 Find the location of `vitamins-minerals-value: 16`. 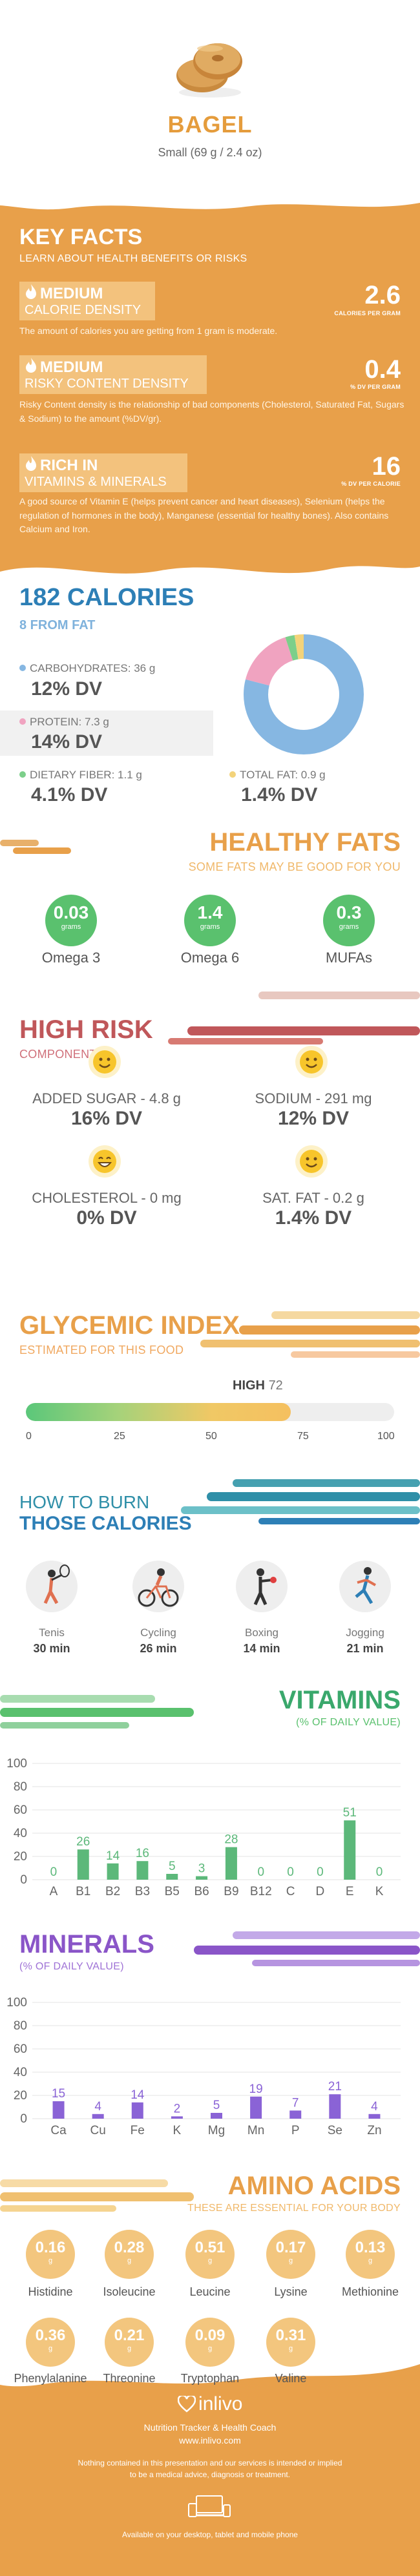

vitamins-minerals-value: 16 is located at coordinates (387, 466).